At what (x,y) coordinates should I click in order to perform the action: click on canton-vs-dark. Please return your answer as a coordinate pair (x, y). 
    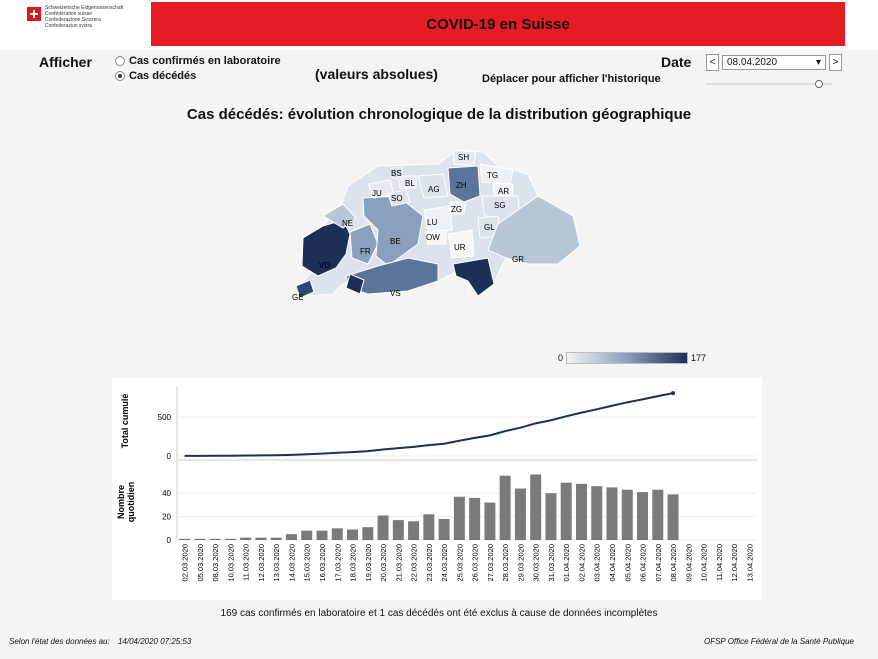
    Looking at the image, I should click on (355, 284).